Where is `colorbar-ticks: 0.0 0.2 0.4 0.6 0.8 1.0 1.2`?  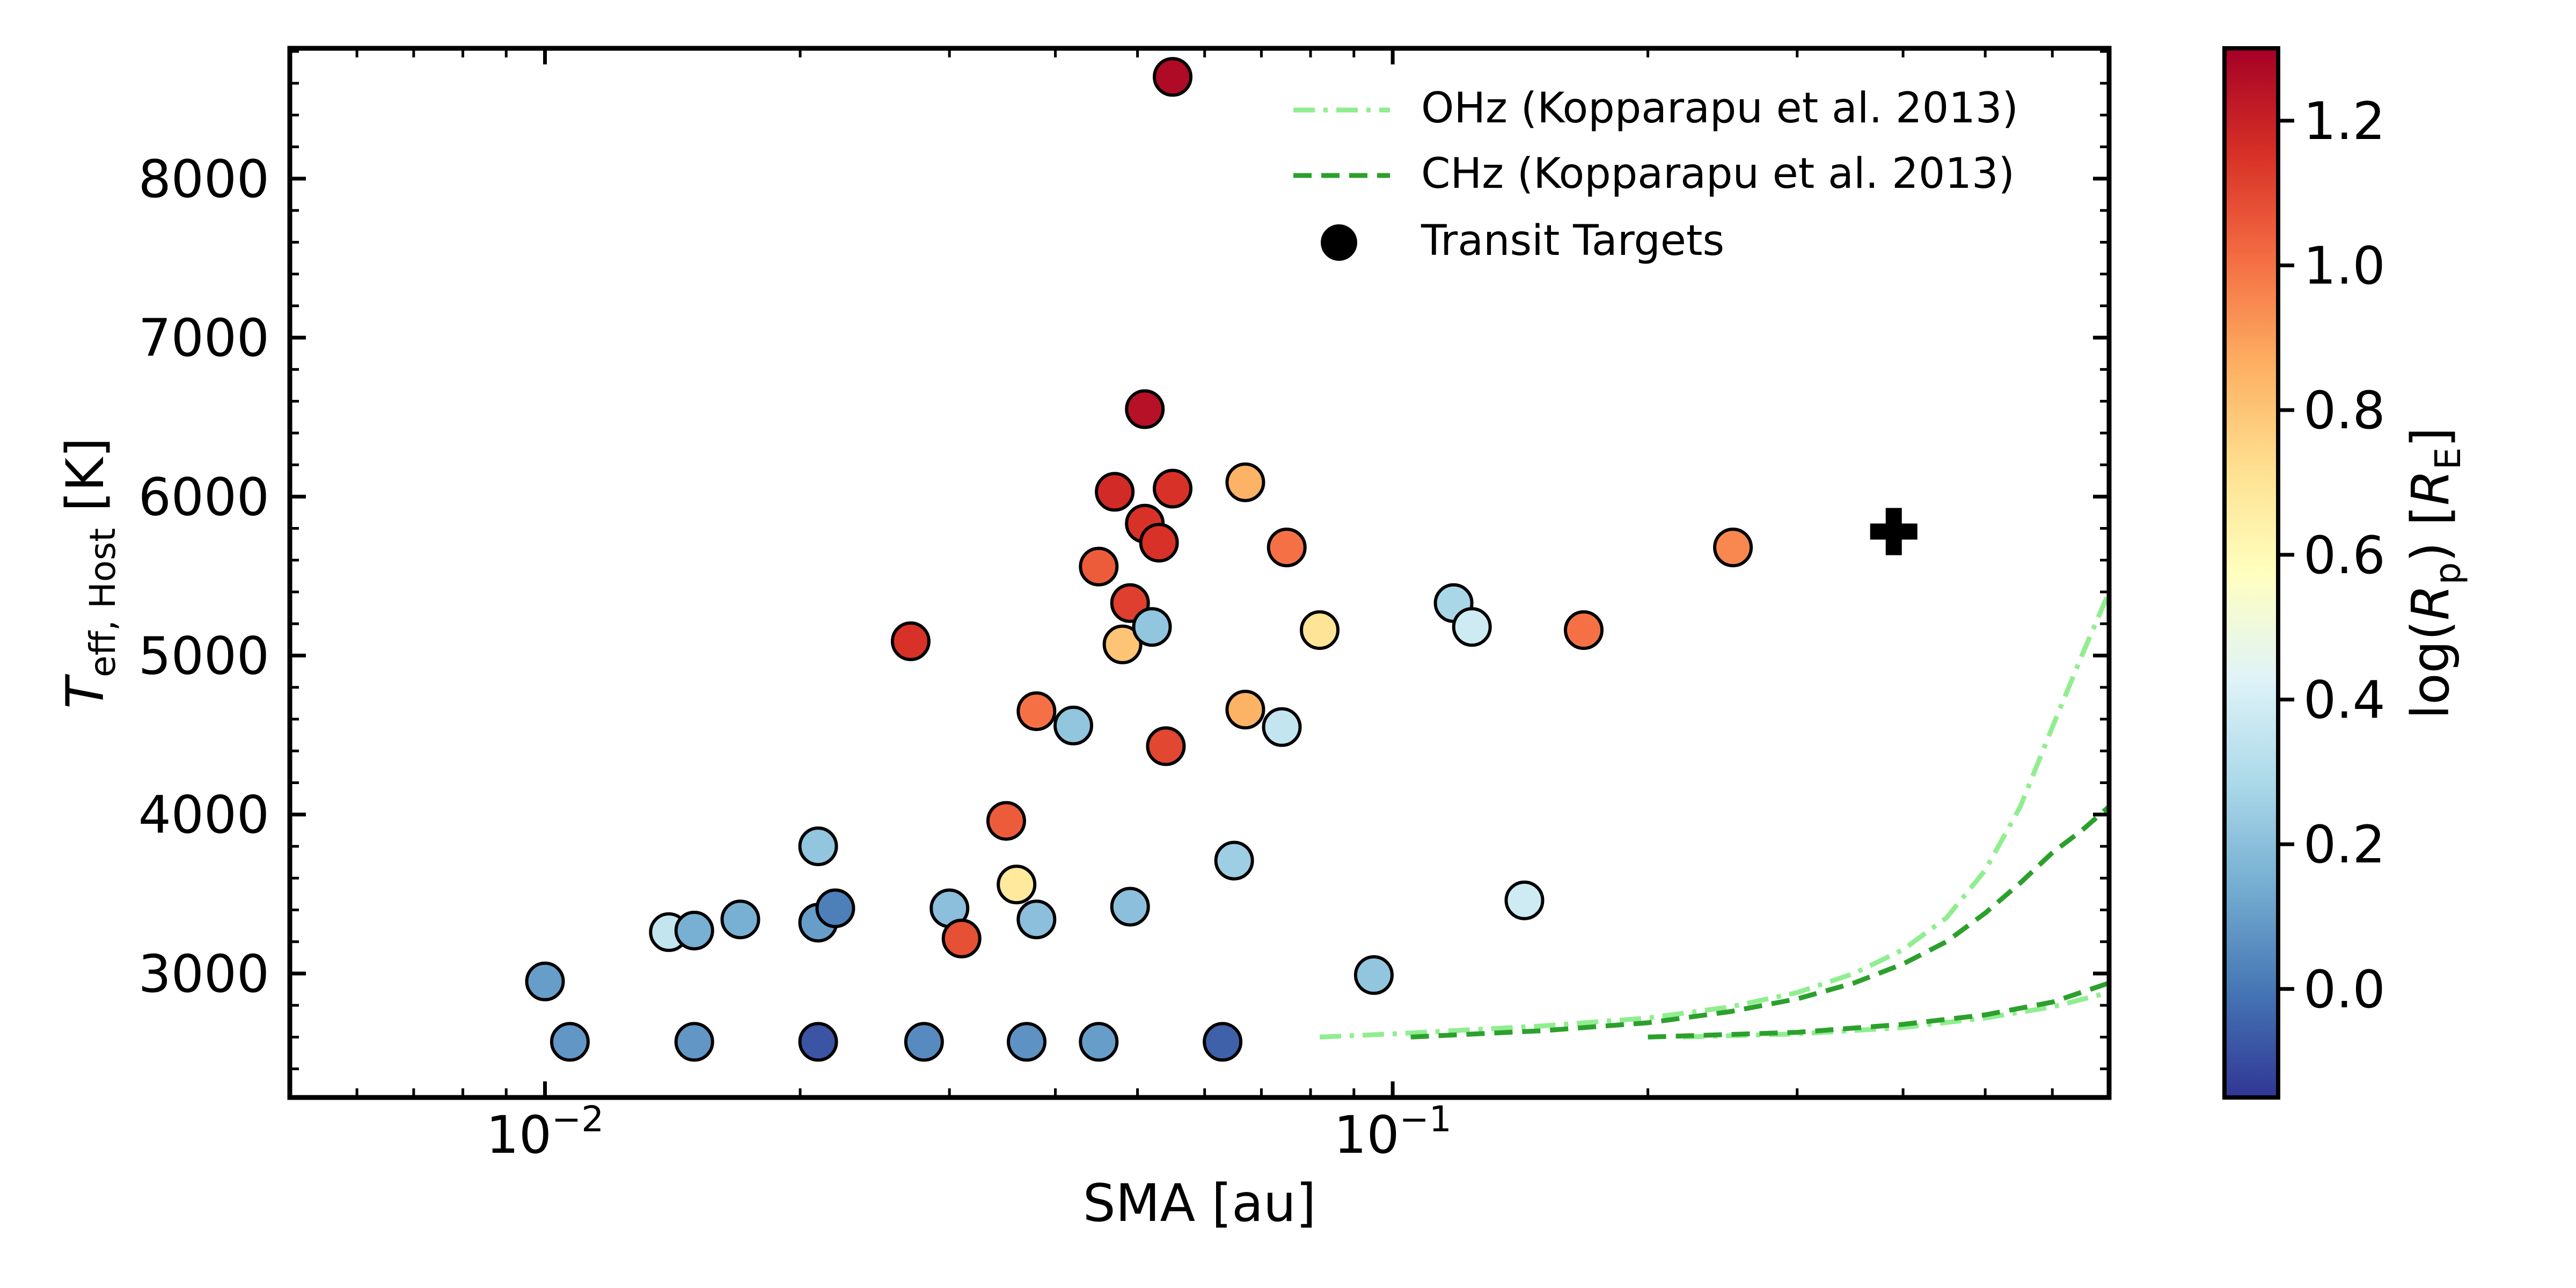
colorbar-ticks: 0.0 0.2 0.4 0.6 0.8 1.0 1.2 is located at coordinates (2331, 555).